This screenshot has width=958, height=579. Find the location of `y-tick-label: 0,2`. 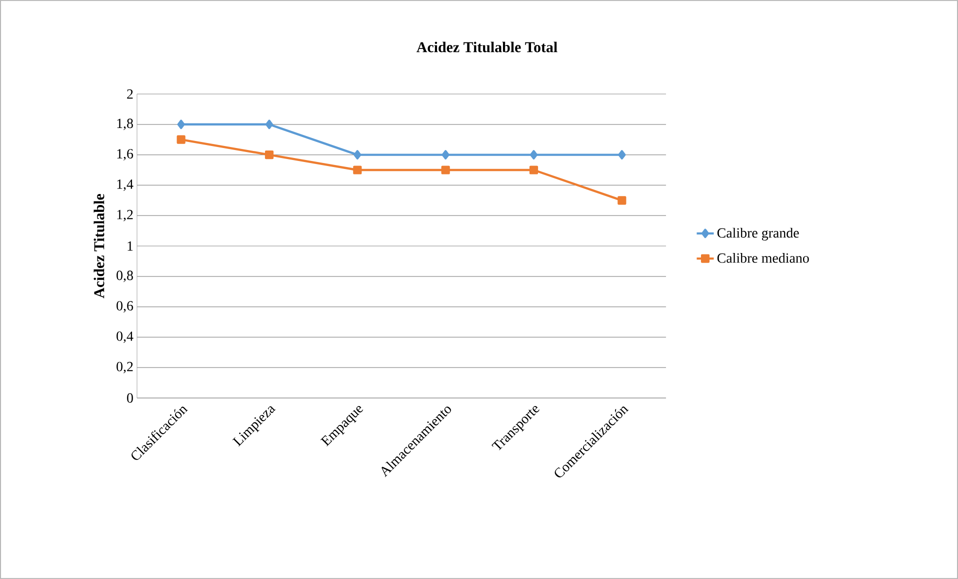

y-tick-label: 0,2 is located at coordinates (124, 368).